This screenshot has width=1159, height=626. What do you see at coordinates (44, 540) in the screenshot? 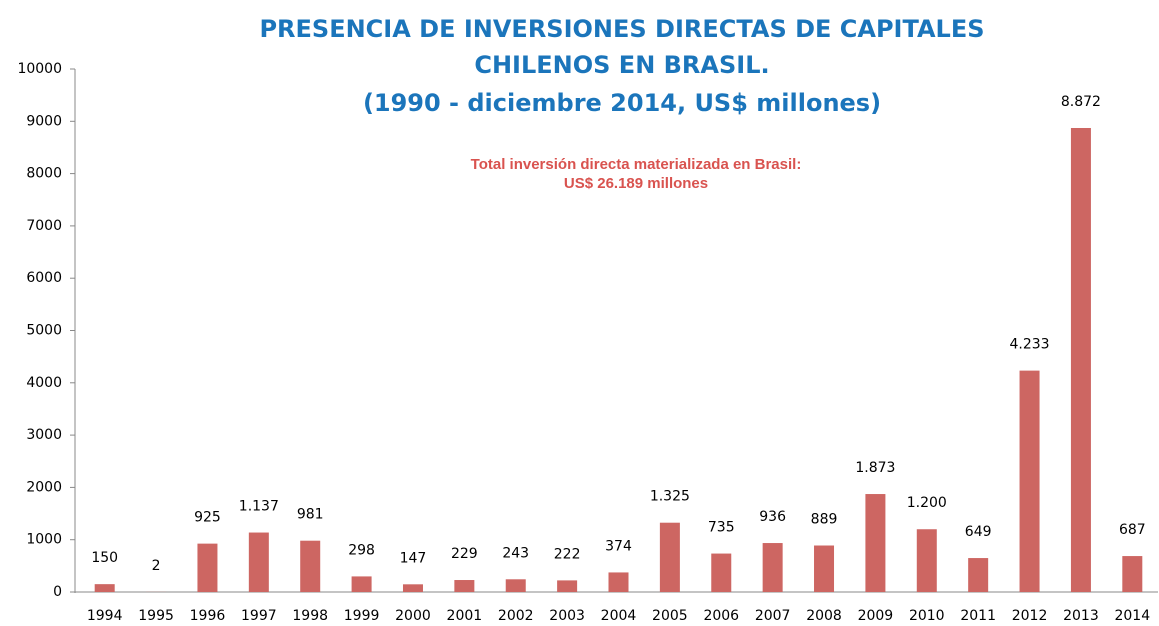
I see `y-tick-label: 1000` at bounding box center [44, 540].